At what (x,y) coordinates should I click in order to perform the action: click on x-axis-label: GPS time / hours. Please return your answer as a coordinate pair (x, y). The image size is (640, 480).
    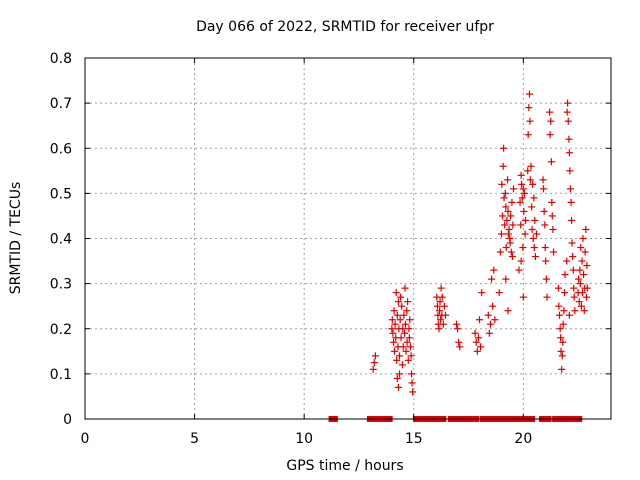
    Looking at the image, I should click on (344, 466).